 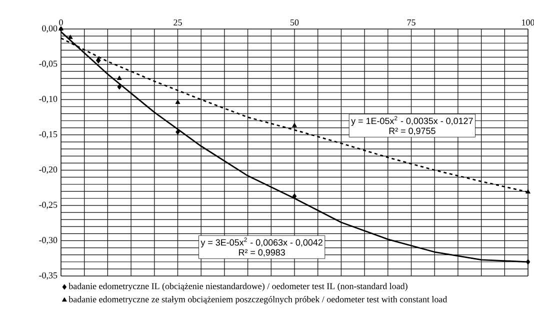 What do you see at coordinates (48, 135) in the screenshot?
I see `y-tick-label: -0,15` at bounding box center [48, 135].